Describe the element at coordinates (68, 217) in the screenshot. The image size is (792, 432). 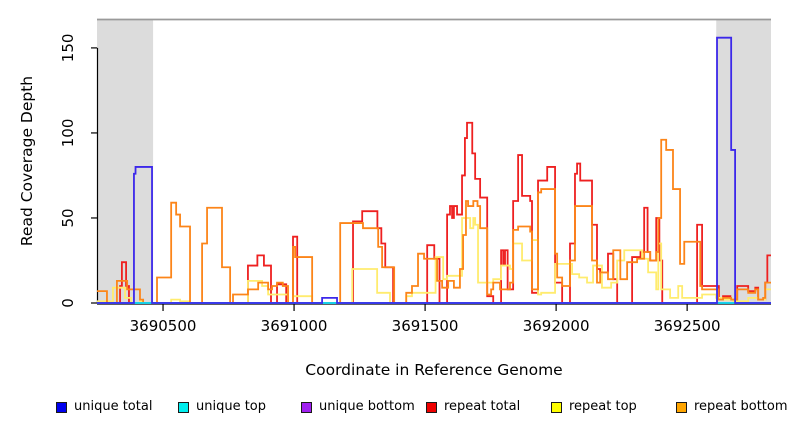
I see `y-tick-label: 50` at that location.